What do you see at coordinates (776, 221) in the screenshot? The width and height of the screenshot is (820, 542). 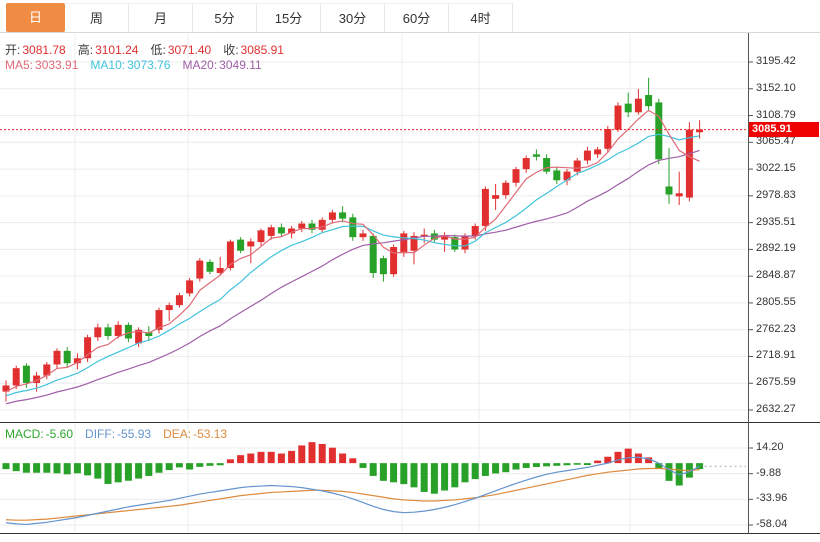 I see `y-axis-label: 2935.51` at bounding box center [776, 221].